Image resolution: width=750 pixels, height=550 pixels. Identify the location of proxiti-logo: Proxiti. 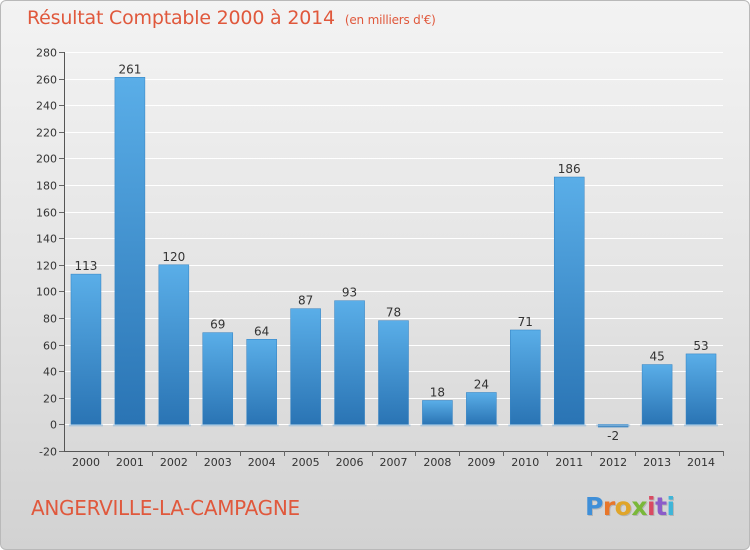
(630, 506).